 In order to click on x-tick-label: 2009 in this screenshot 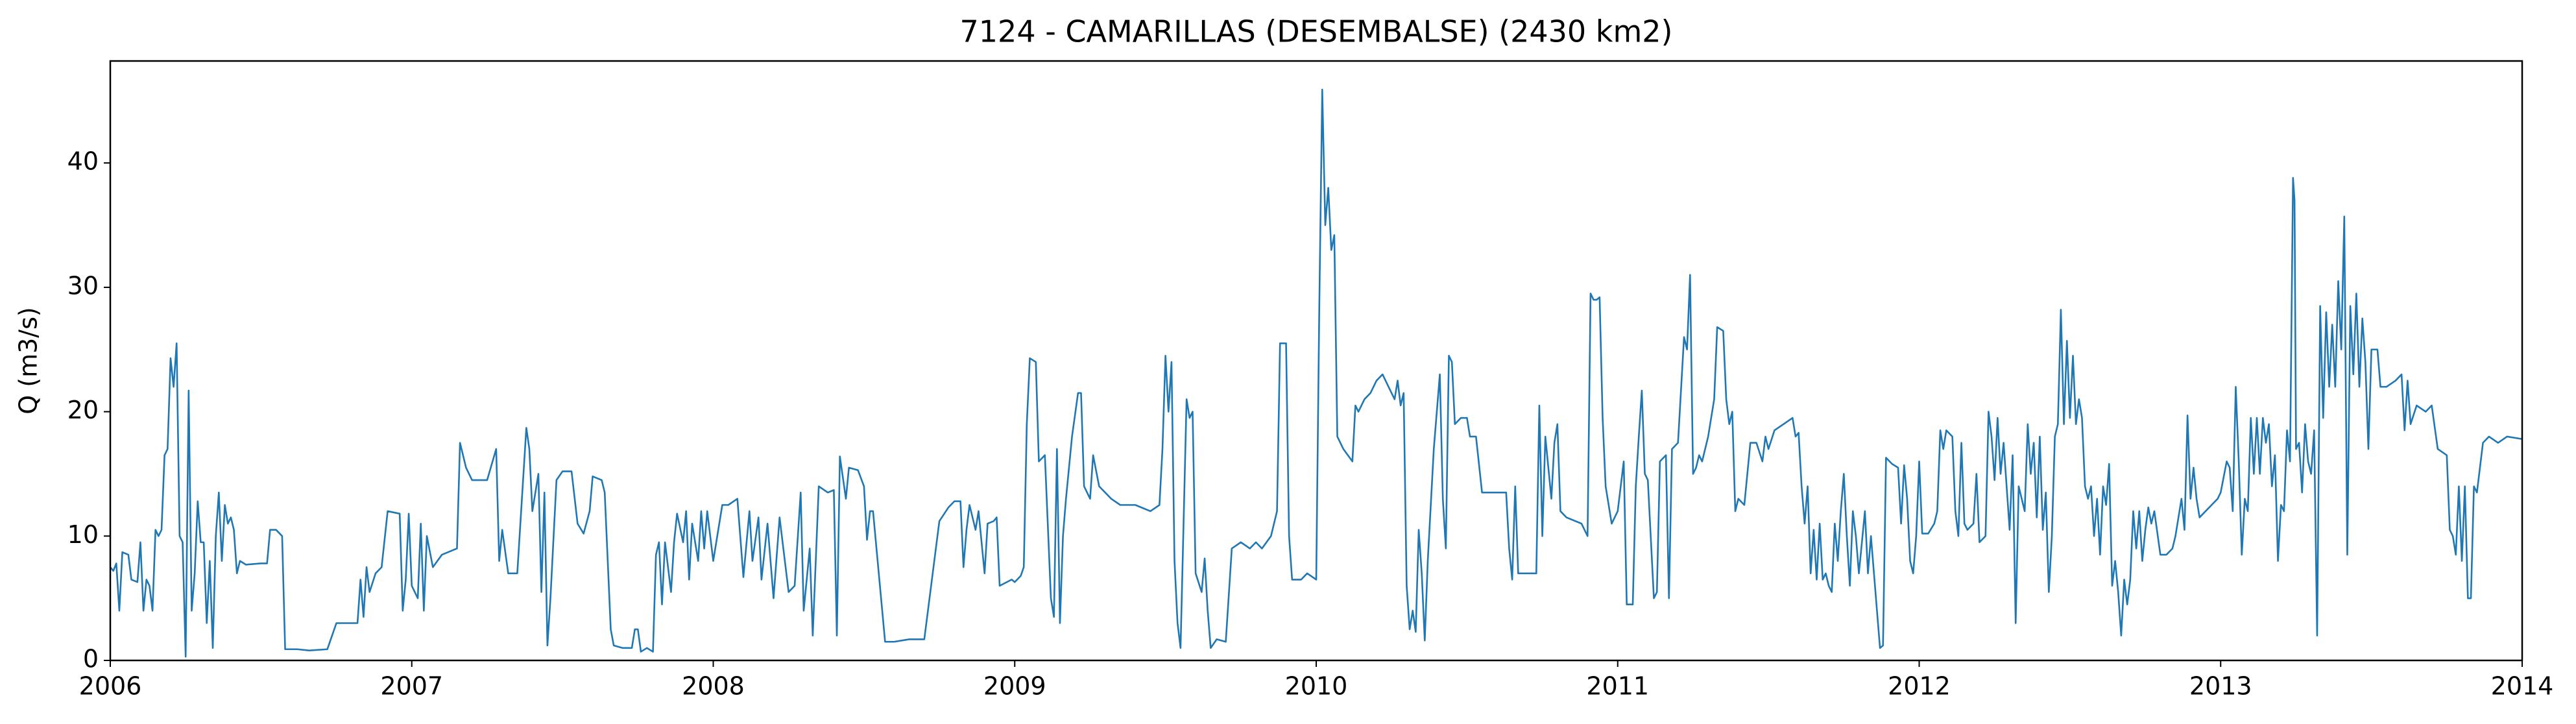, I will do `click(1014, 686)`.